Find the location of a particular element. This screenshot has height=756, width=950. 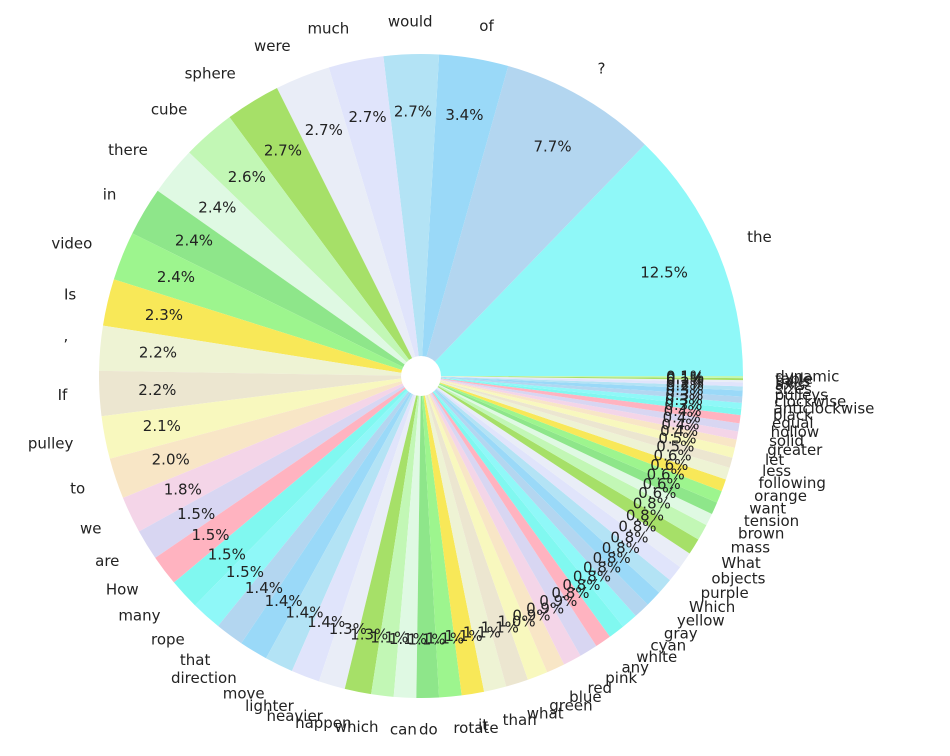

category-label: hollow is located at coordinates (795, 432).